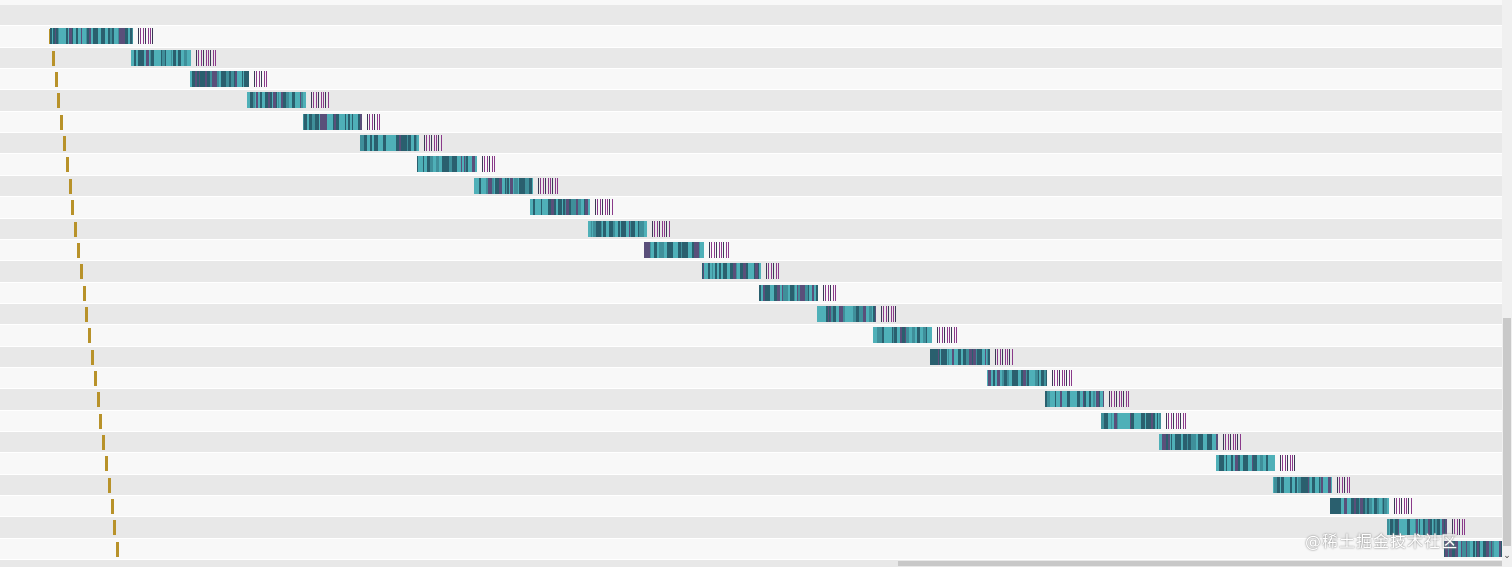 The image size is (1512, 567). Describe the element at coordinates (1200, 563) in the screenshot. I see `horizontal-scrollbar-thumb` at that location.